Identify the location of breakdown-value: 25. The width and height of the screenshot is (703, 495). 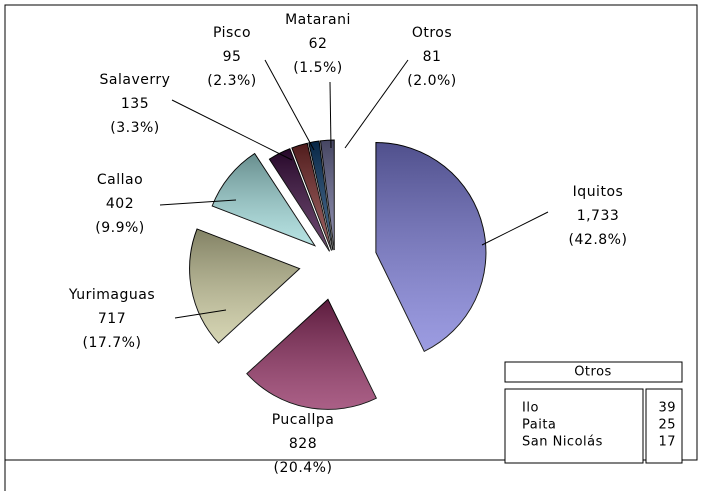
(667, 425).